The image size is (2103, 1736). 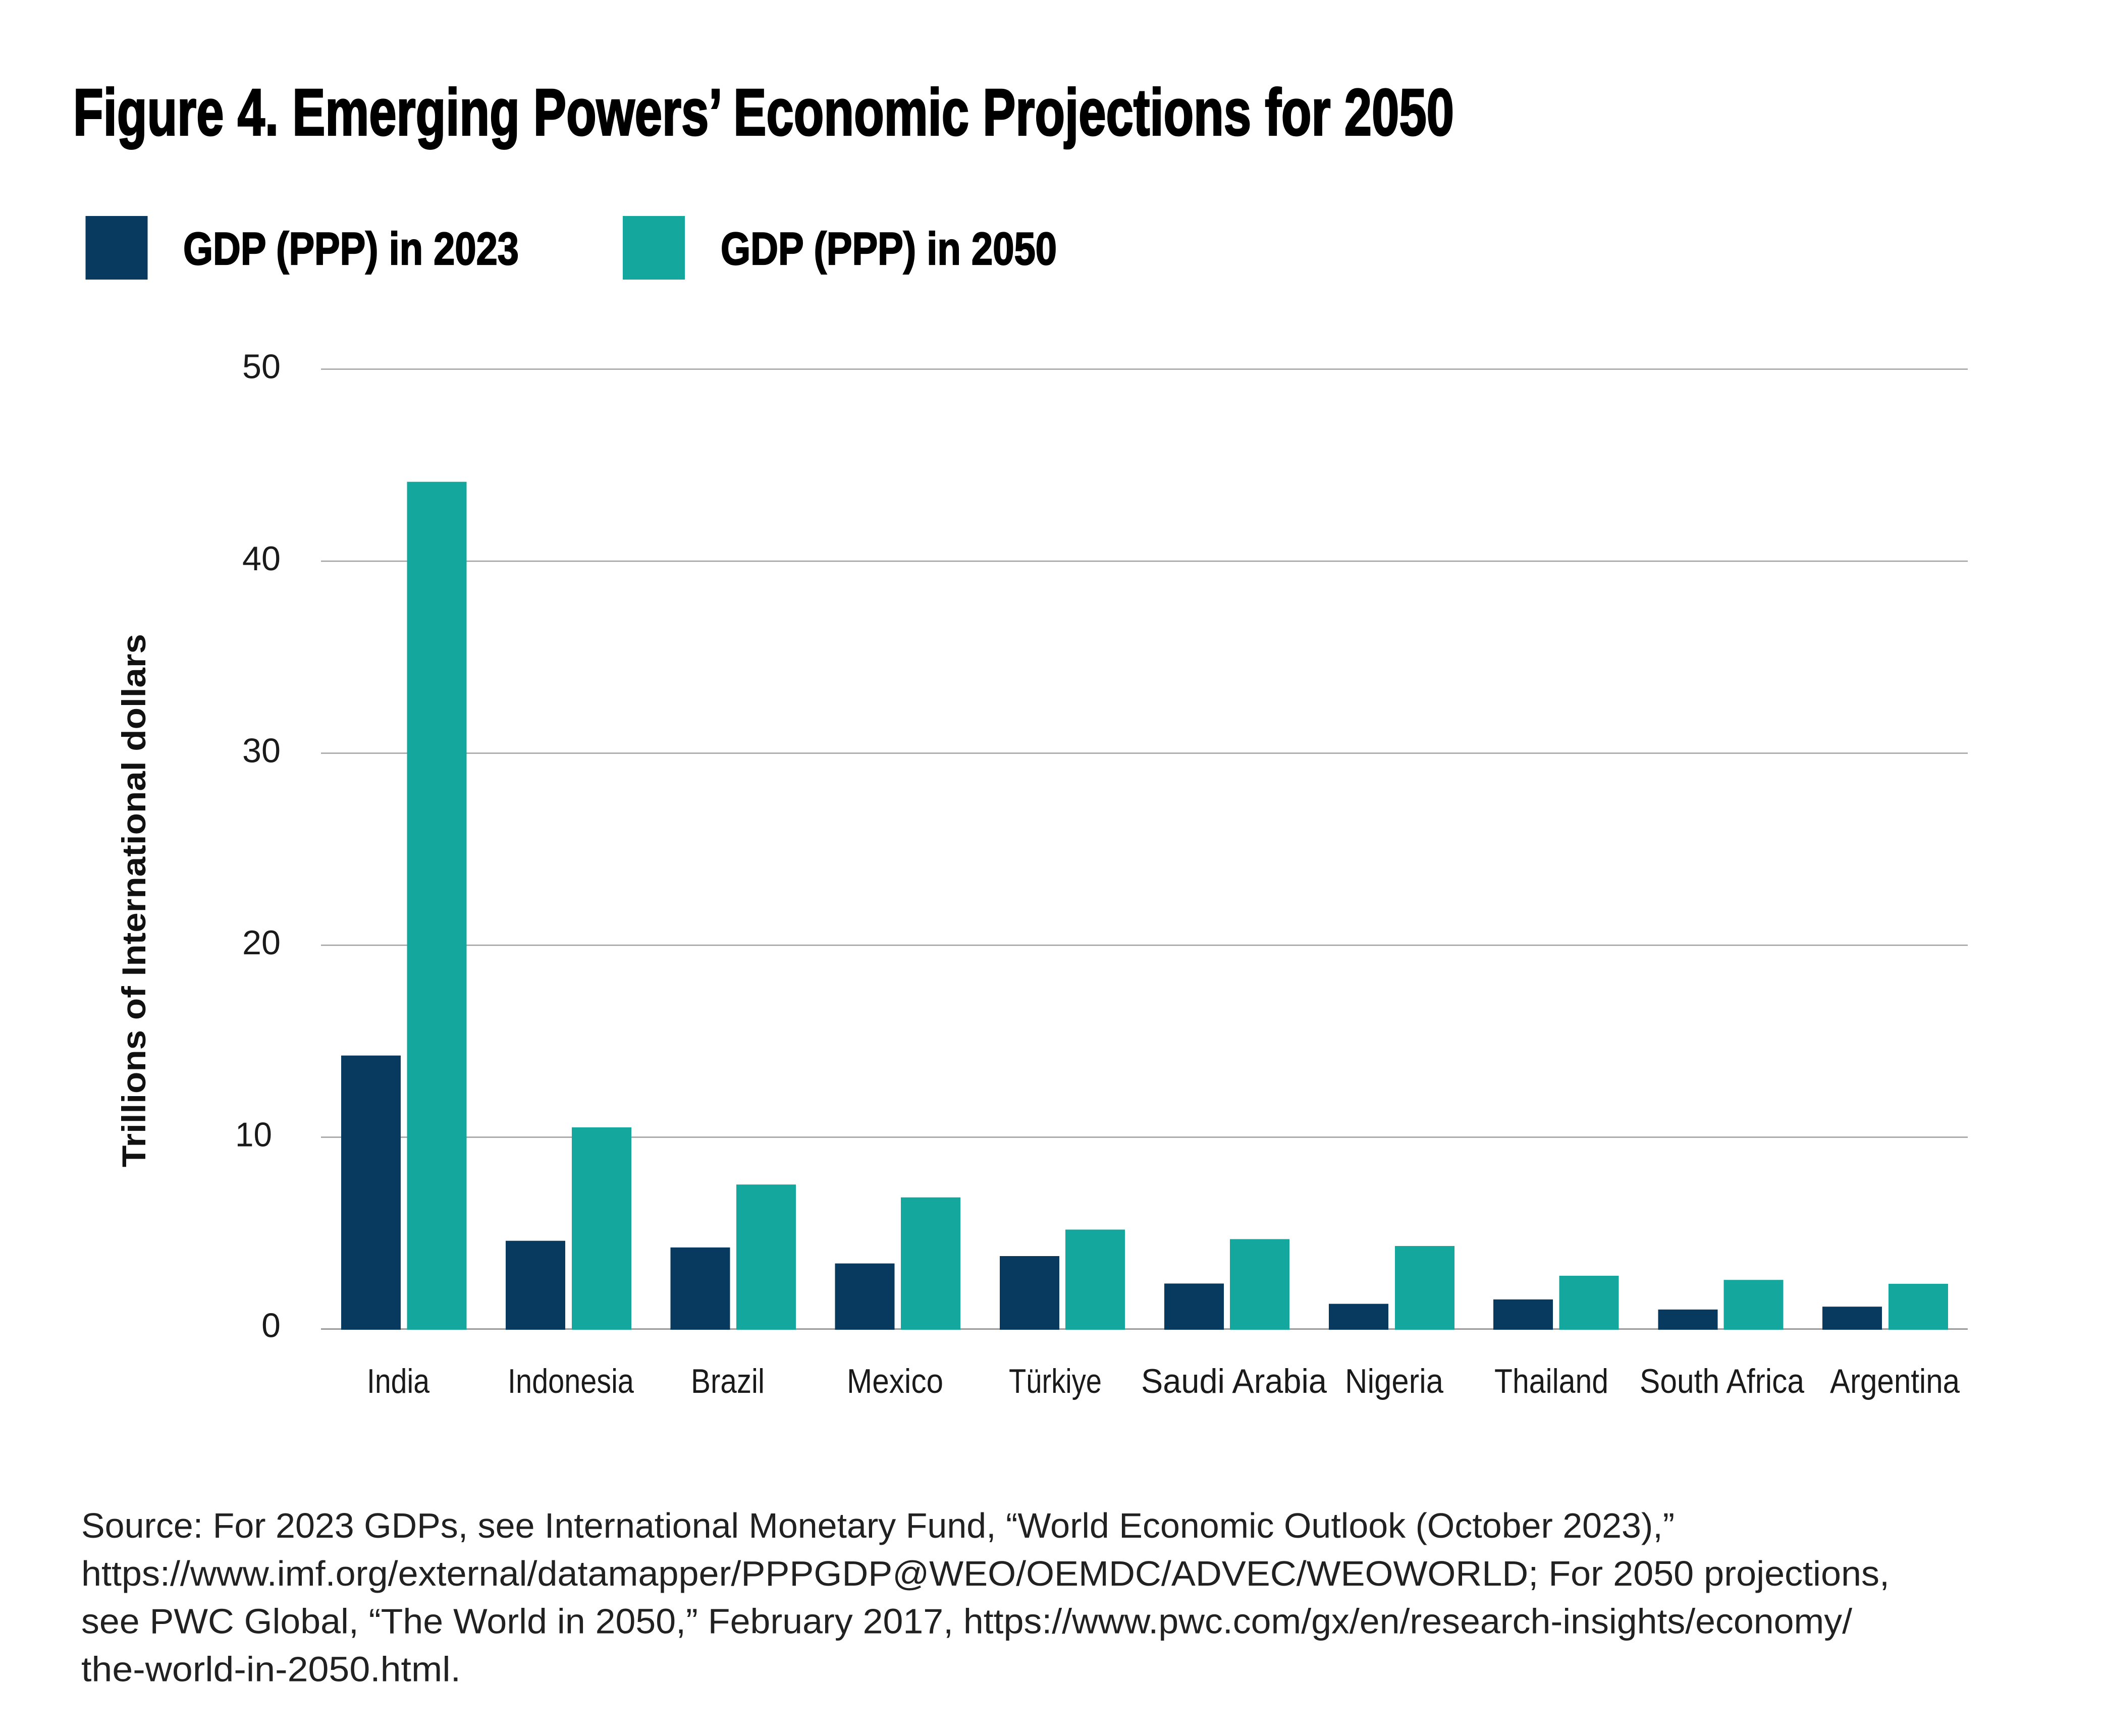 What do you see at coordinates (895, 1381) in the screenshot?
I see `svg-text: Mexico` at bounding box center [895, 1381].